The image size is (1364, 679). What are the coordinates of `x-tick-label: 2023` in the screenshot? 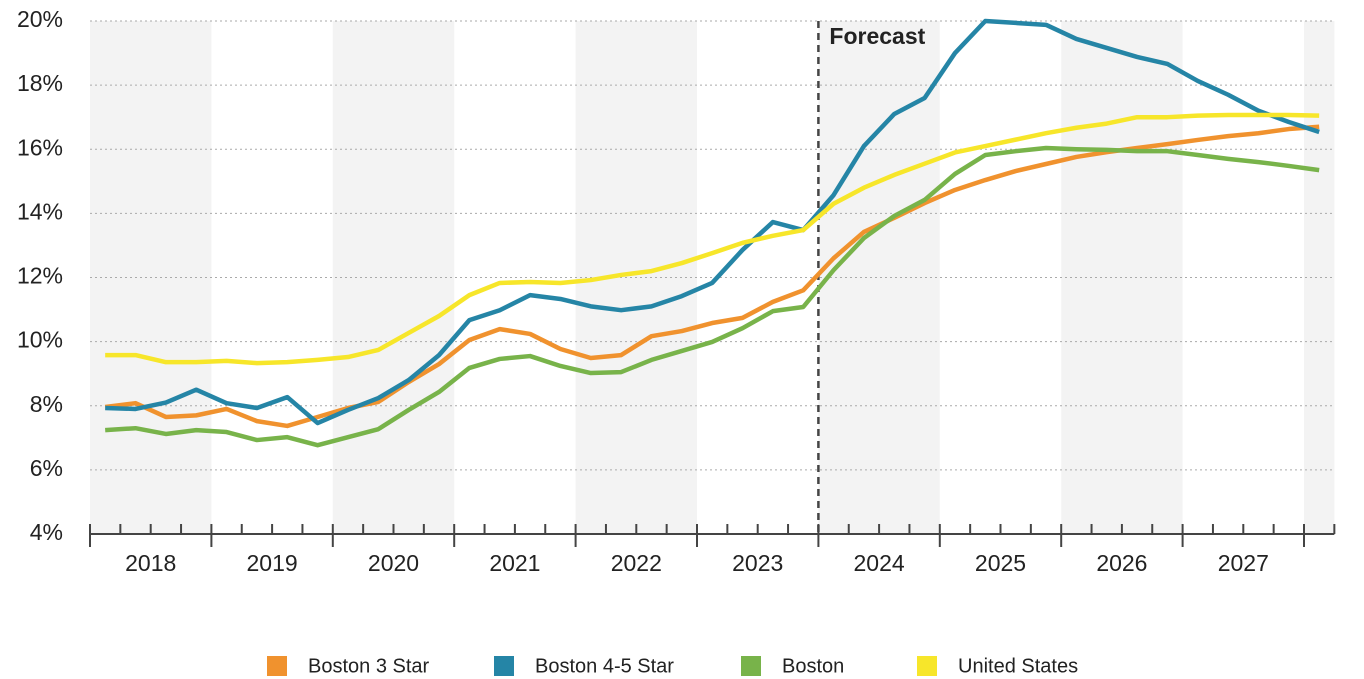 It's located at (757, 563).